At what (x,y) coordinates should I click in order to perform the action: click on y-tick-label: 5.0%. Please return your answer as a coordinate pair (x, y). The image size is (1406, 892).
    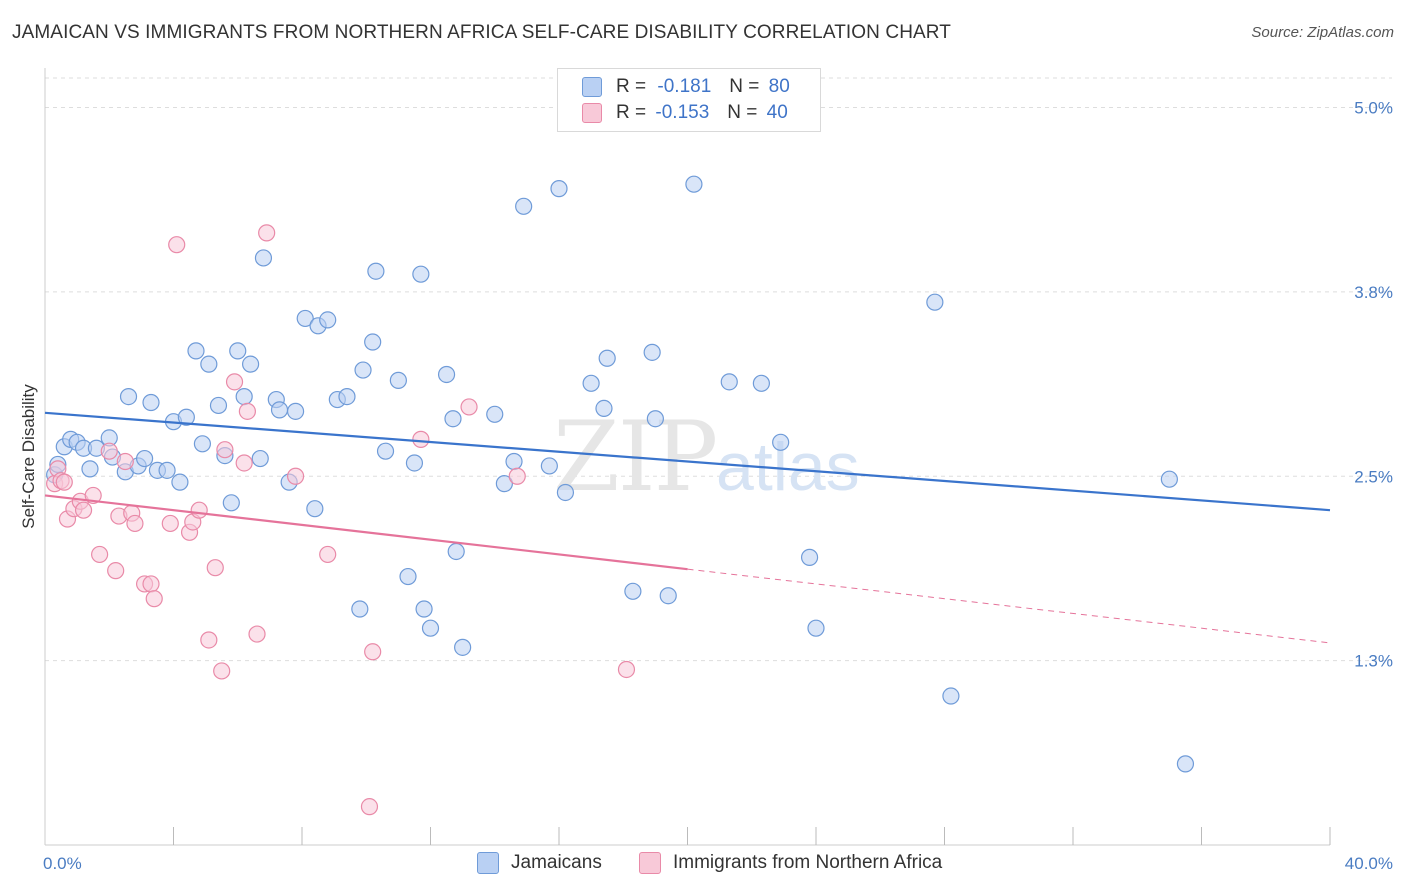
    Looking at the image, I should click on (1373, 108).